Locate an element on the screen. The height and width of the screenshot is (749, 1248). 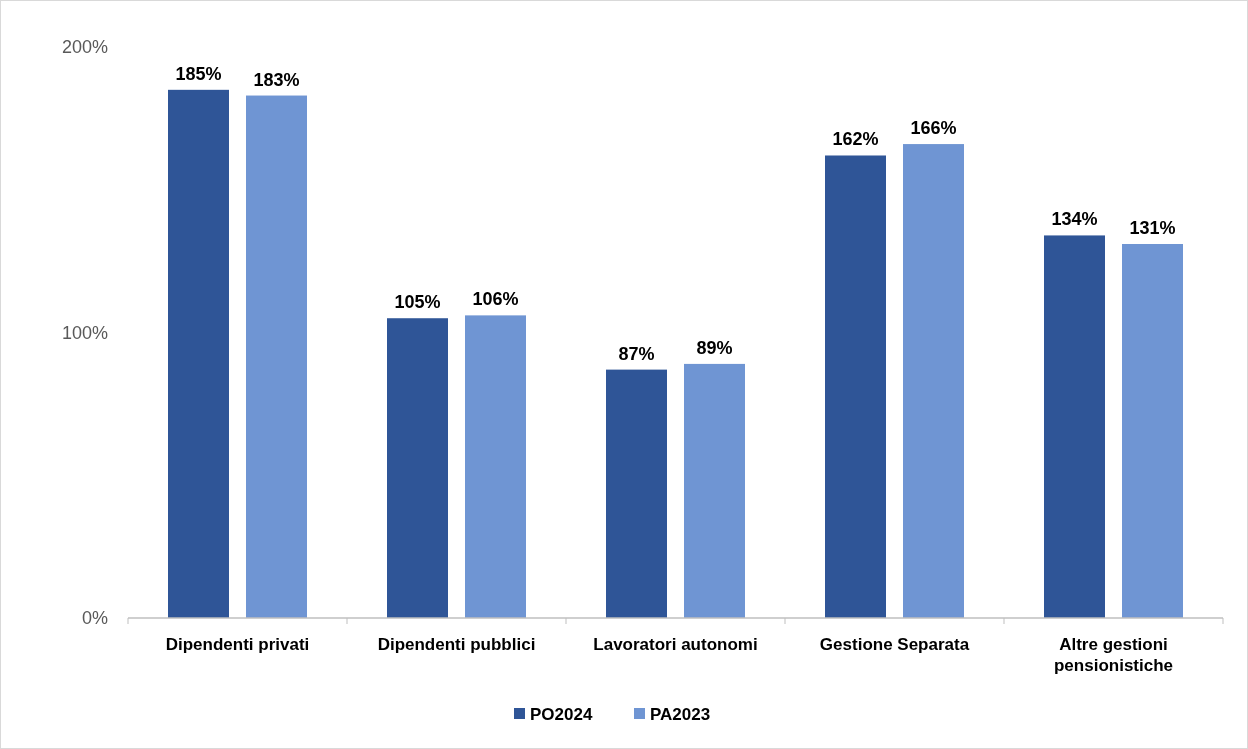
data-label: 106% is located at coordinates (495, 299).